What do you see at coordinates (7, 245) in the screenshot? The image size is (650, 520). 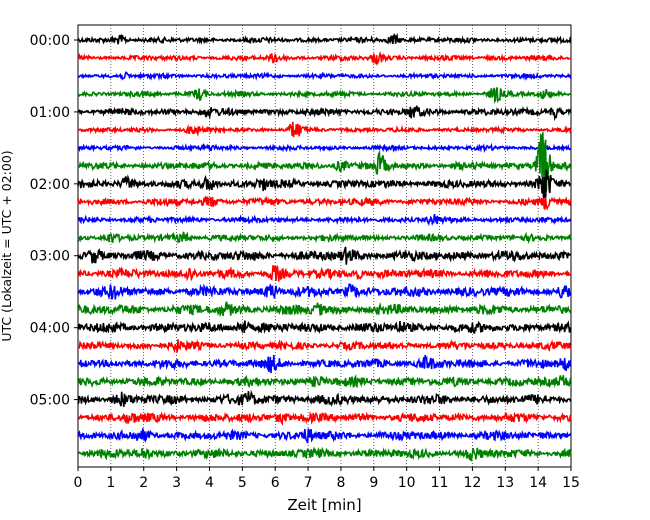 I see `y-axis-label: UTC (Lokalzeit = UTC + 02:00)` at bounding box center [7, 245].